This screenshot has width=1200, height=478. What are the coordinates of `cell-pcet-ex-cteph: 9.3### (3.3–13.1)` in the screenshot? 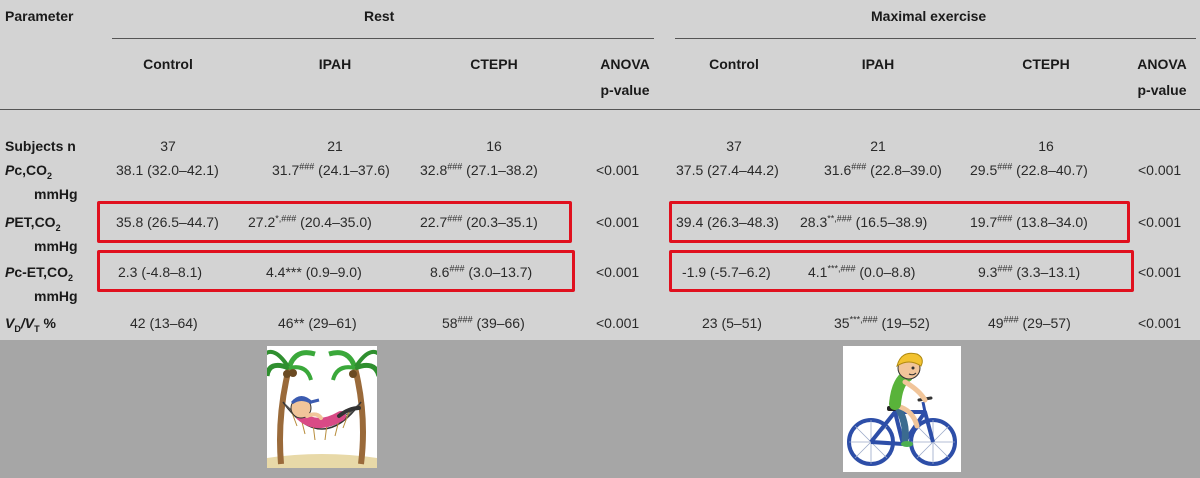 It's located at (1029, 271).